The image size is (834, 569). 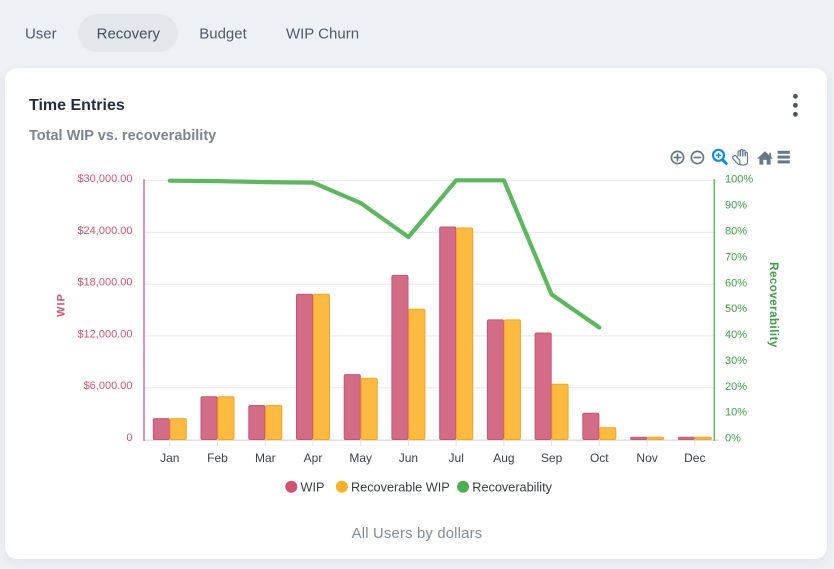 What do you see at coordinates (217, 458) in the screenshot?
I see `svg-text: Feb` at bounding box center [217, 458].